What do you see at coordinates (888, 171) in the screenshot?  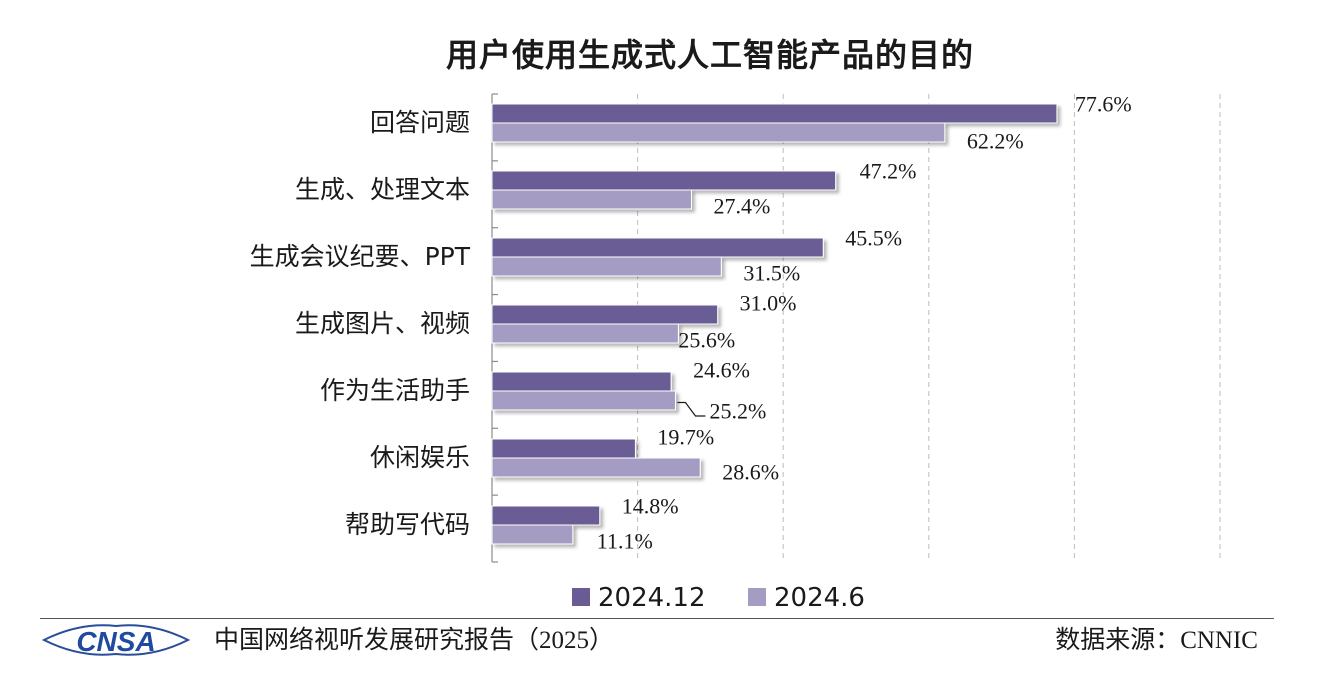 I see `value-label: 47.2%` at bounding box center [888, 171].